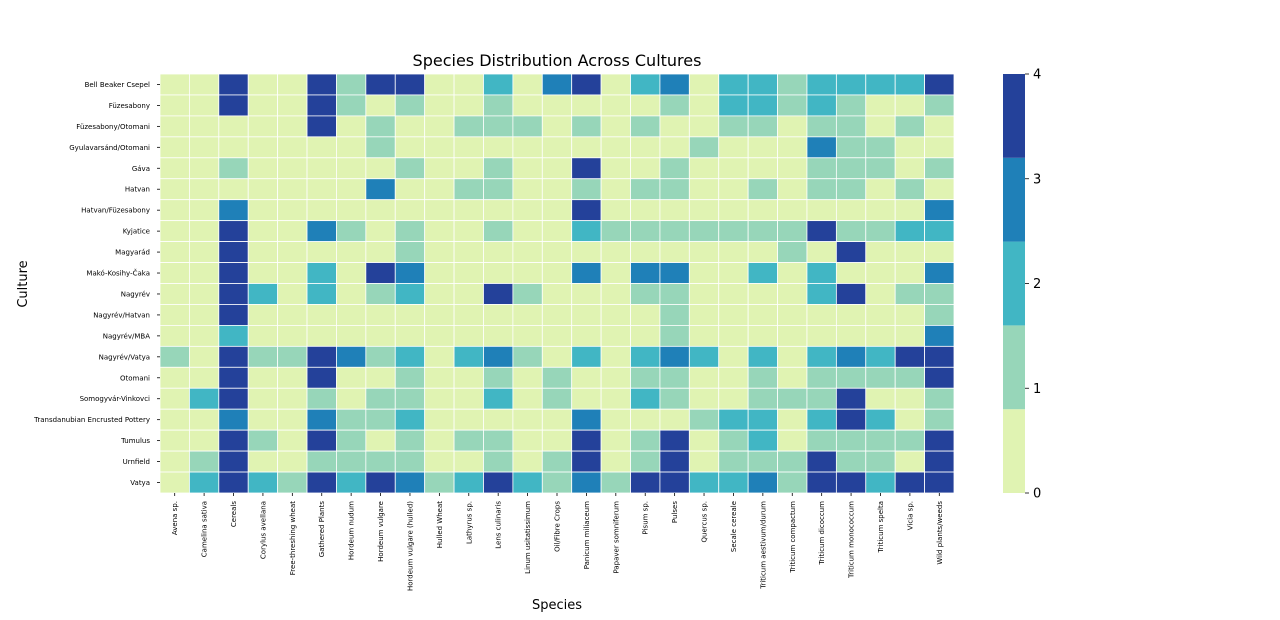 This screenshot has width=1280, height=620. I want to click on x-tick-label: Cereals, so click(234, 514).